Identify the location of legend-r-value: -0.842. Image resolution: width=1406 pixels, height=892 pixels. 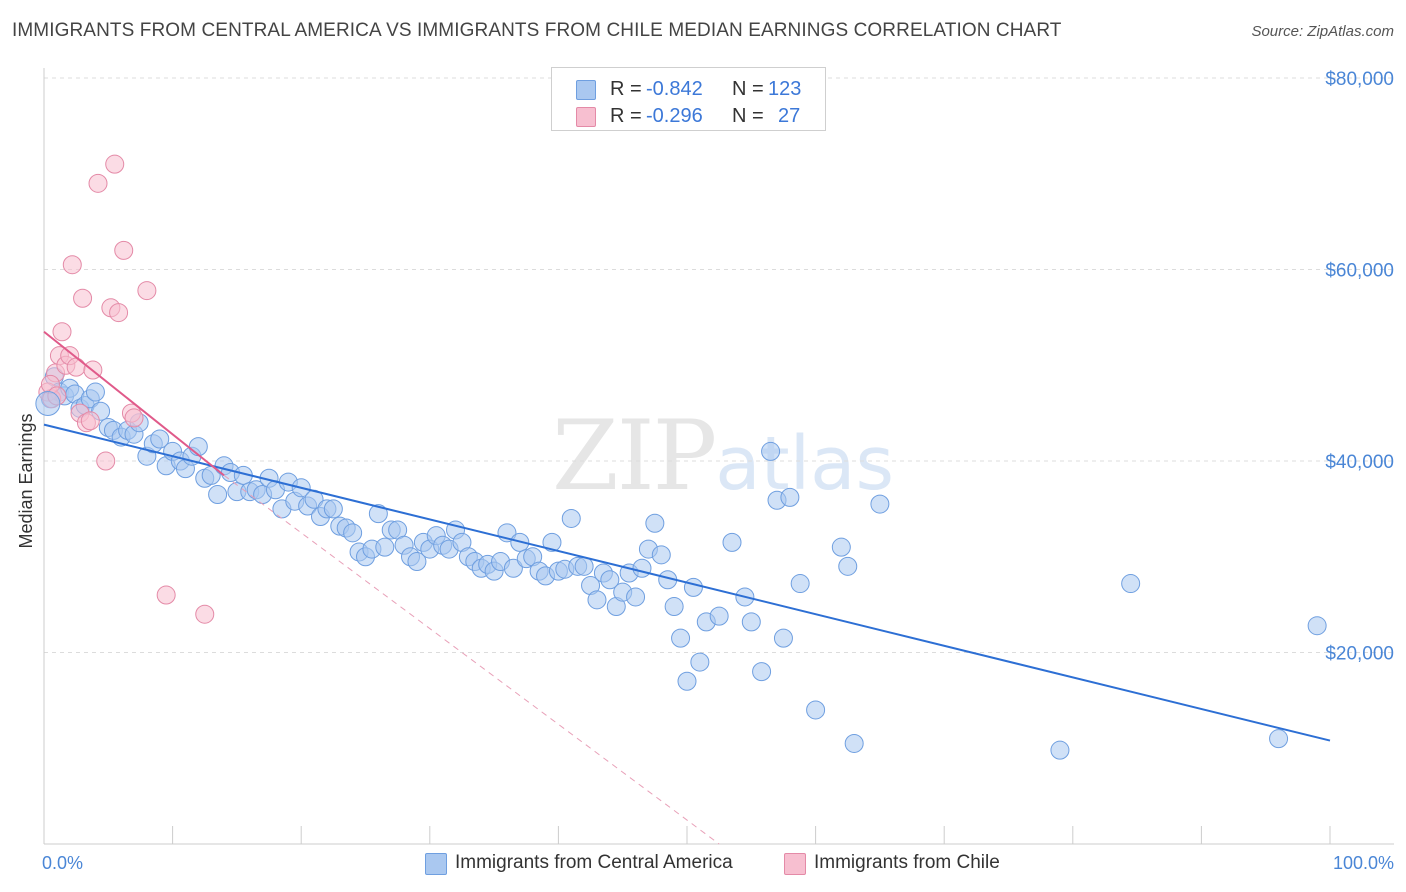
(674, 88).